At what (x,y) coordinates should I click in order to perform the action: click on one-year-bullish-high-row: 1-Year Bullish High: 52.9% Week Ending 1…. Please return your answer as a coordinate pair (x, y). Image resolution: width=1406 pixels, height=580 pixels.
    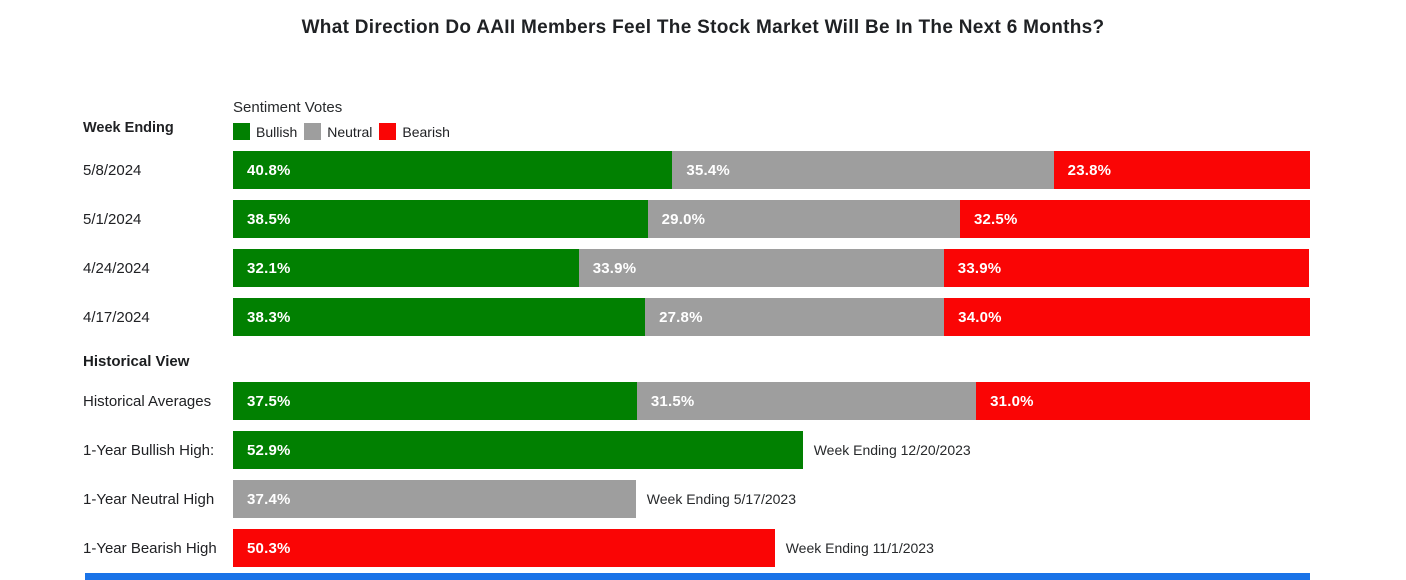
    Looking at the image, I should click on (703, 450).